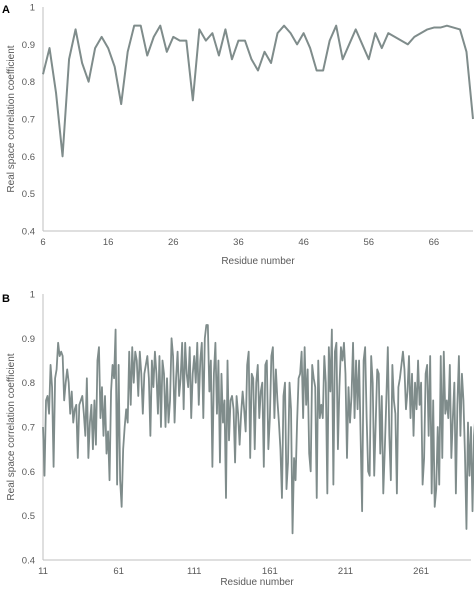 The image size is (474, 593). I want to click on panel-a-y-tick-label: 0.5, so click(28, 194).